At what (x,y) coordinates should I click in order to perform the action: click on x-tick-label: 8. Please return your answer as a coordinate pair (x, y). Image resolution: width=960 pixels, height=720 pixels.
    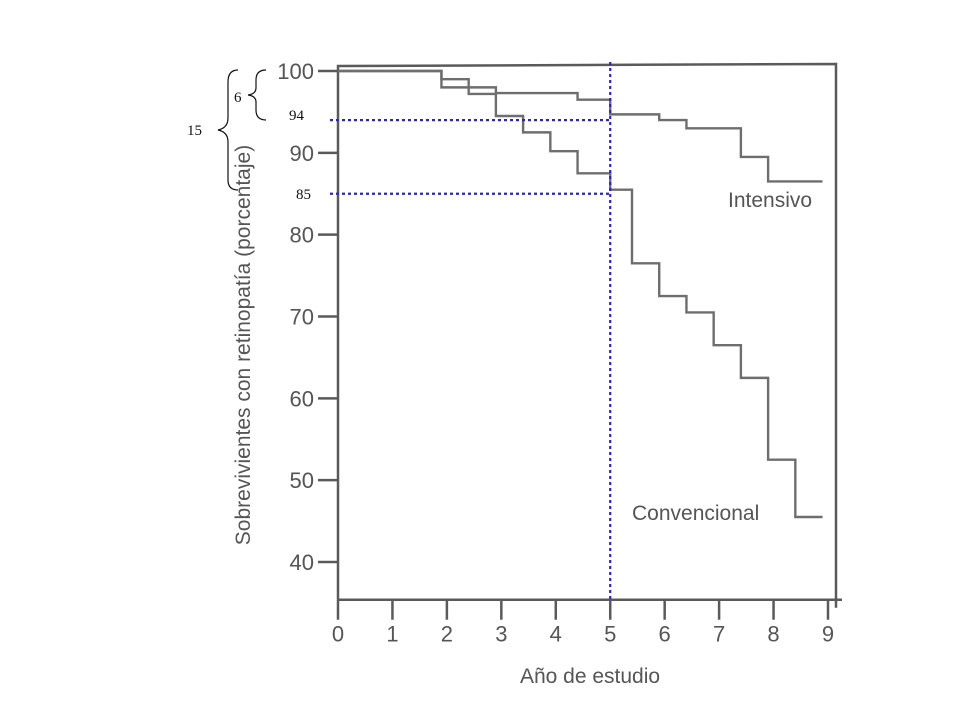
    Looking at the image, I should click on (773, 634).